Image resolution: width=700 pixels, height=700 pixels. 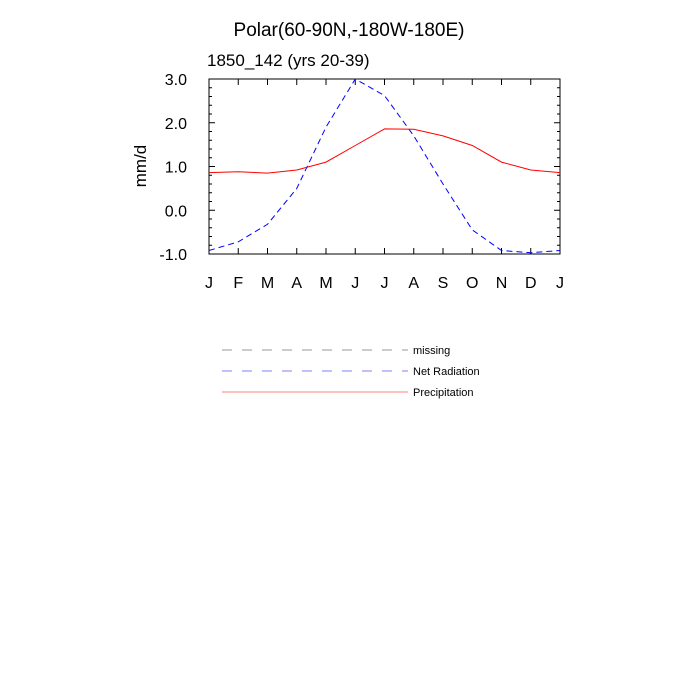 What do you see at coordinates (173, 255) in the screenshot?
I see `y-tick-label: -1.0` at bounding box center [173, 255].